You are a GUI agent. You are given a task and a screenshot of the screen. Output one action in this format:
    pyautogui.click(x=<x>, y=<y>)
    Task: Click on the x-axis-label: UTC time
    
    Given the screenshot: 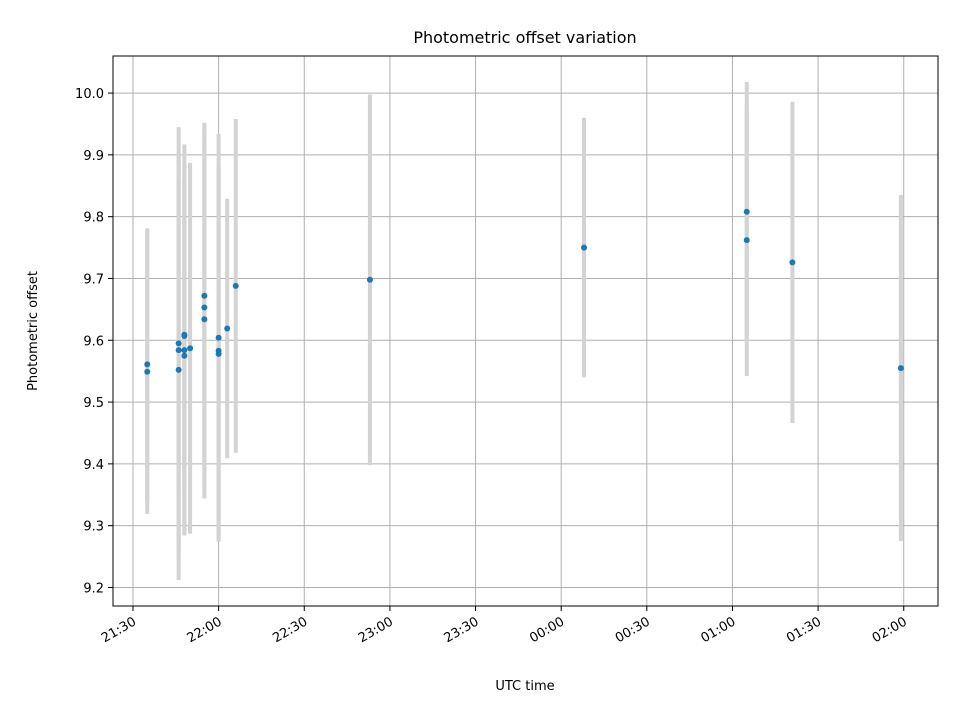 What is the action you would take?
    pyautogui.click(x=524, y=686)
    